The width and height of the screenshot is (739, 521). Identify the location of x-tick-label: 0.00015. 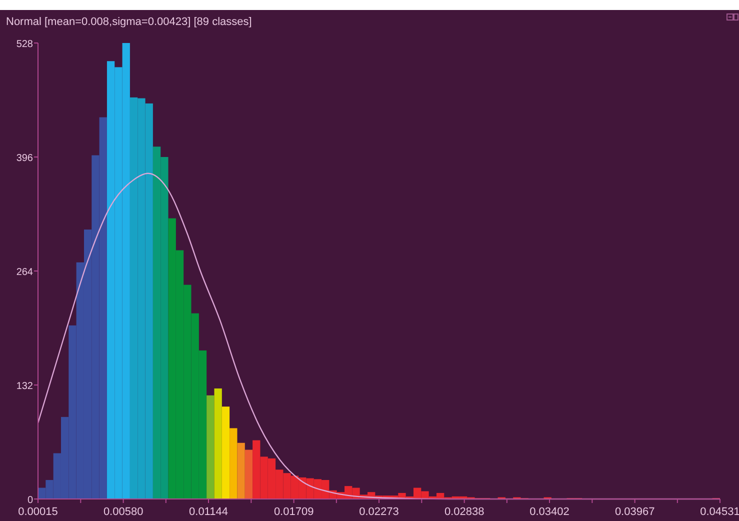
(38, 512).